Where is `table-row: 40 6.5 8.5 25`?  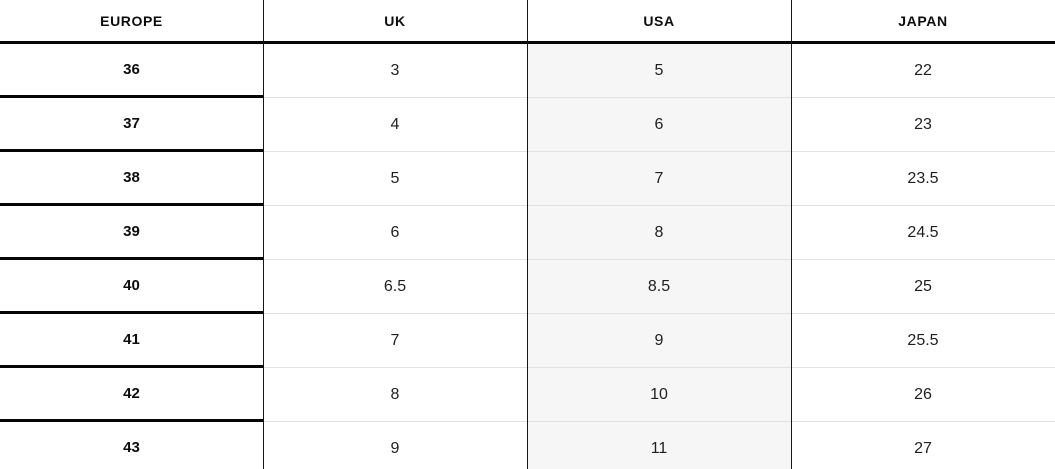
table-row: 40 6.5 8.5 25 is located at coordinates (527, 287).